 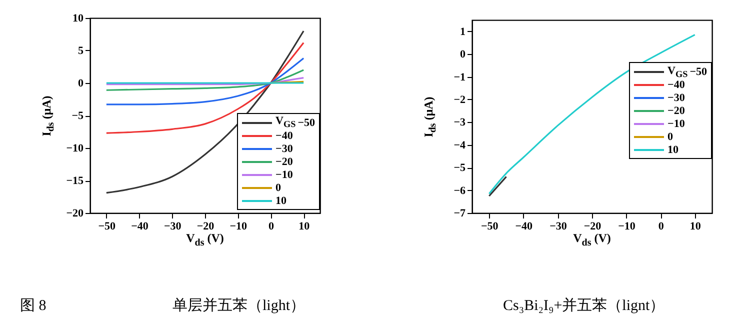 I want to click on y-tick-label: −6, so click(x=460, y=190).